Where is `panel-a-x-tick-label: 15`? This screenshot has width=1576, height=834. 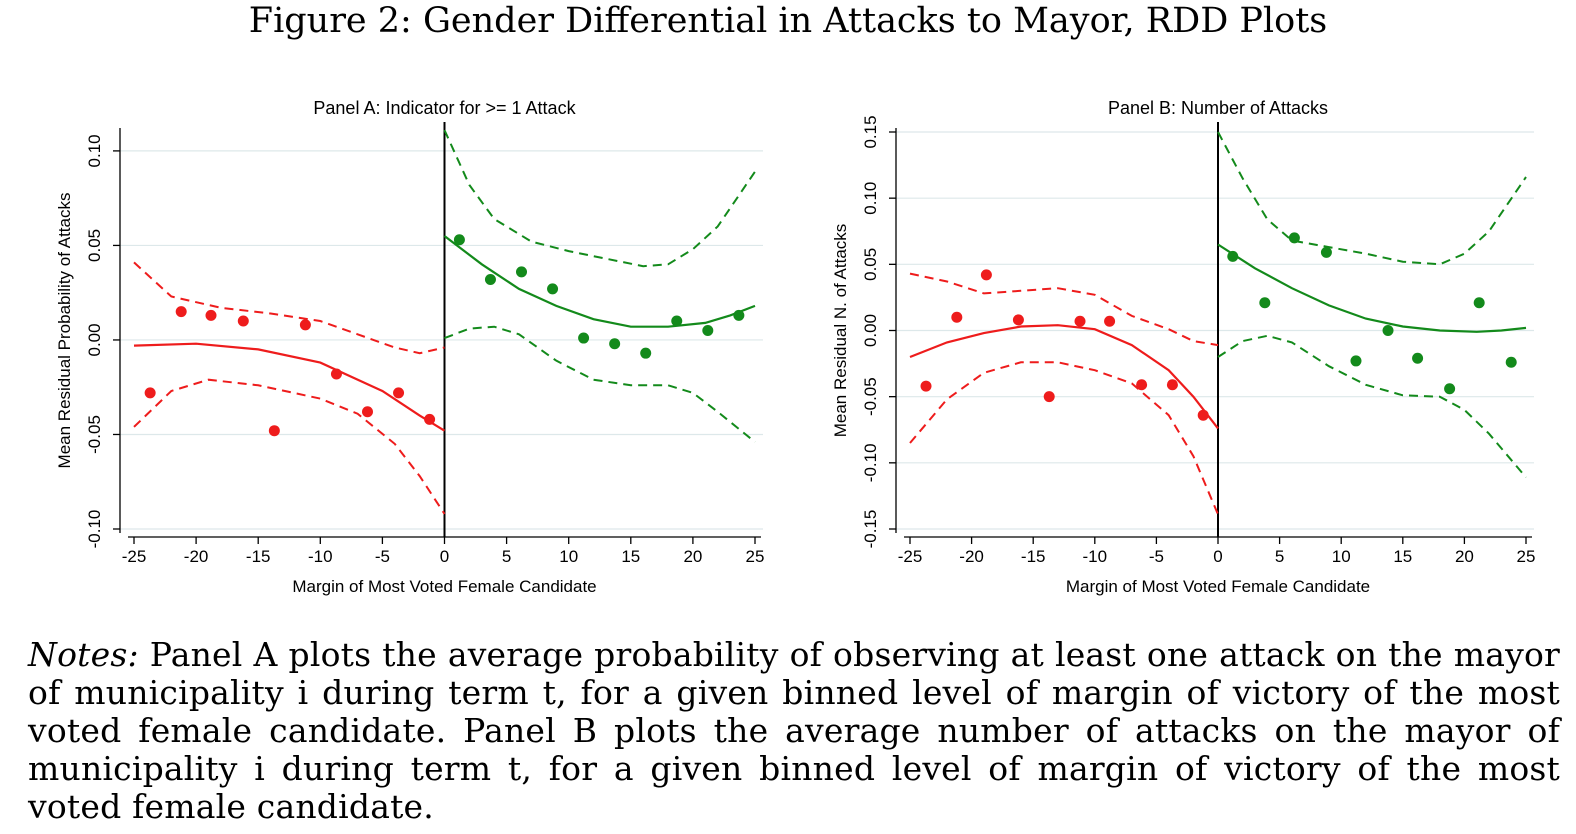 panel-a-x-tick-label: 15 is located at coordinates (630, 556).